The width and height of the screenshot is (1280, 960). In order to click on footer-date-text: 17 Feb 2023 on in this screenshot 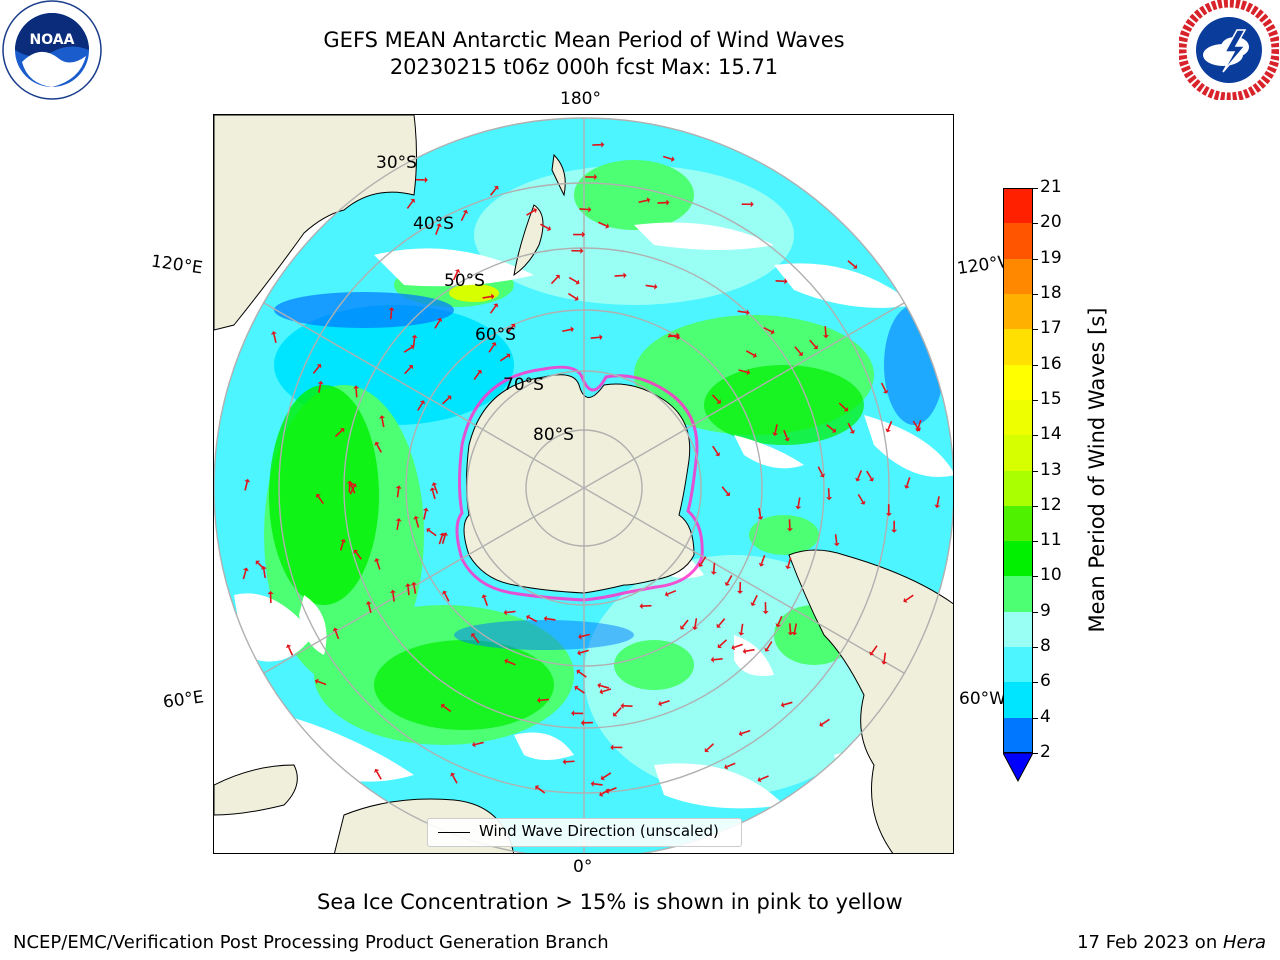, I will do `click(1150, 942)`.